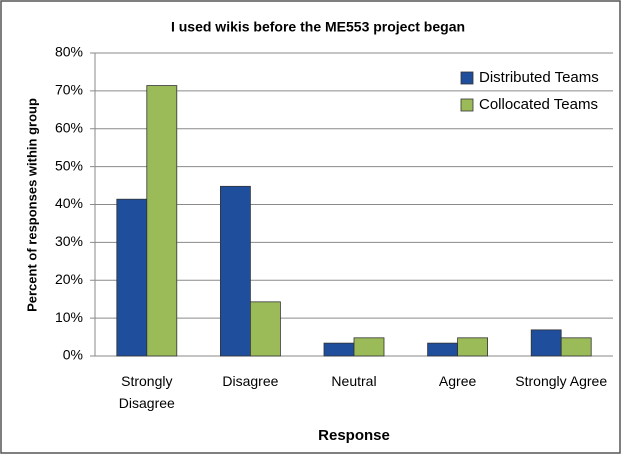 Image resolution: width=621 pixels, height=454 pixels. What do you see at coordinates (69, 279) in the screenshot?
I see `y-tick-label: 20%` at bounding box center [69, 279].